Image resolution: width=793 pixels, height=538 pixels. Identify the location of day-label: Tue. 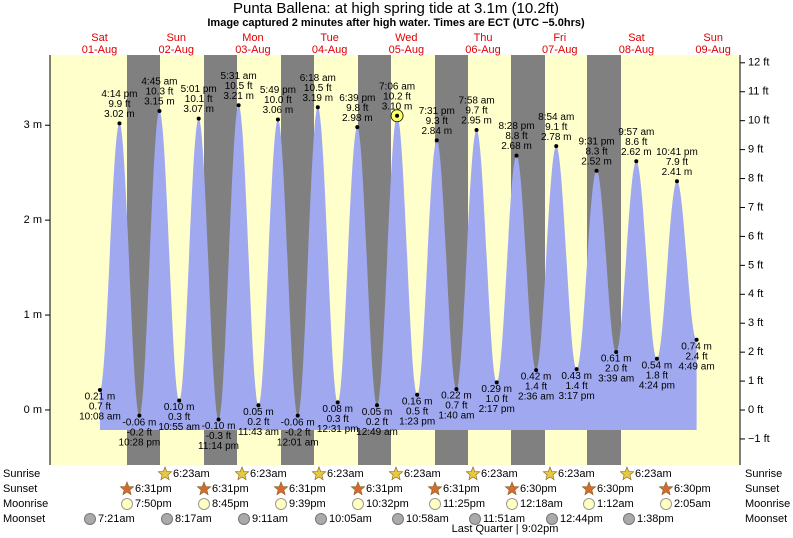
(329, 38).